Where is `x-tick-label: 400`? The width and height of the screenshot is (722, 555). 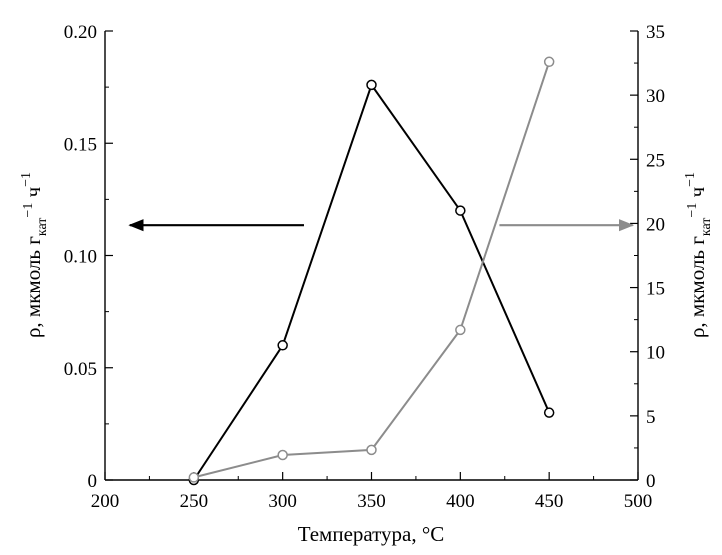 x-tick-label: 400 is located at coordinates (460, 501).